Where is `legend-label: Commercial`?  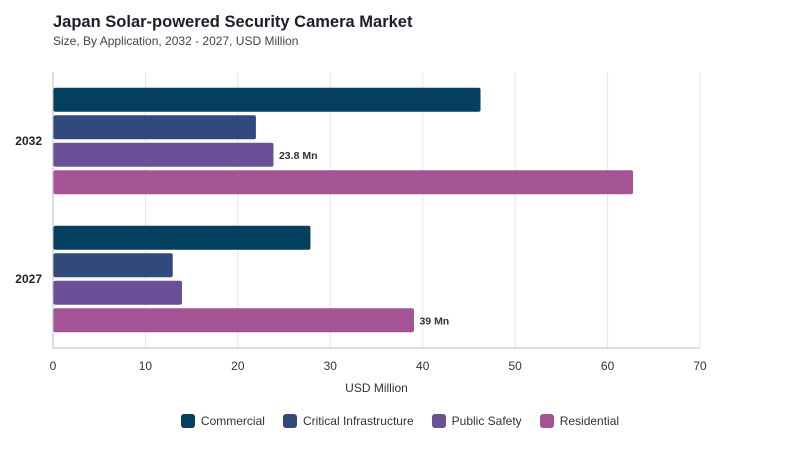
legend-label: Commercial is located at coordinates (232, 421).